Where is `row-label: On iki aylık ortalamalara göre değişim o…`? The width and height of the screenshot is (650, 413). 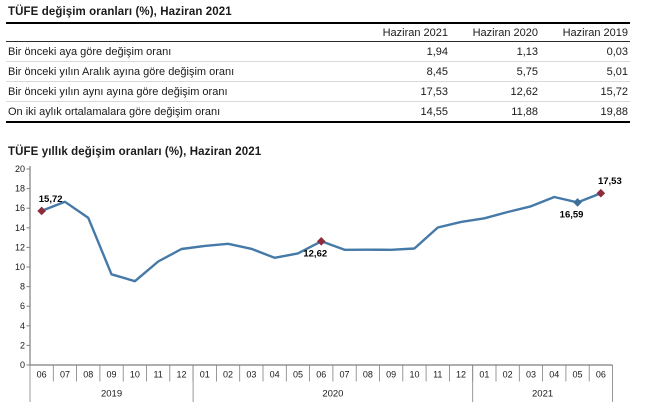 row-label: On iki aylık ortalamalara göre değişim o… is located at coordinates (114, 112).